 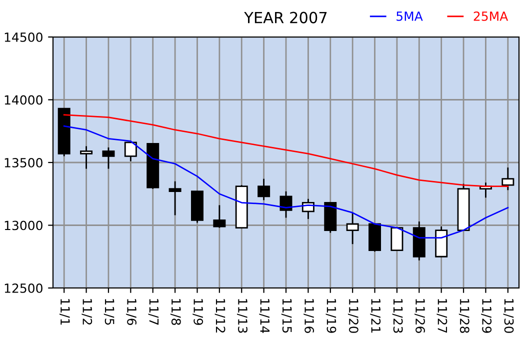 What do you see at coordinates (175, 312) in the screenshot?
I see `x-tick-label: 11/8` at bounding box center [175, 312].